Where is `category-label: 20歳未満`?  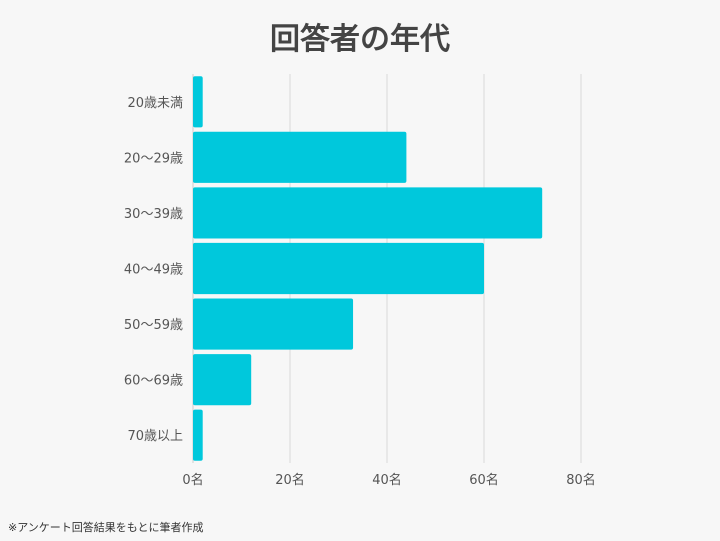 category-label: 20歳未満 is located at coordinates (155, 103).